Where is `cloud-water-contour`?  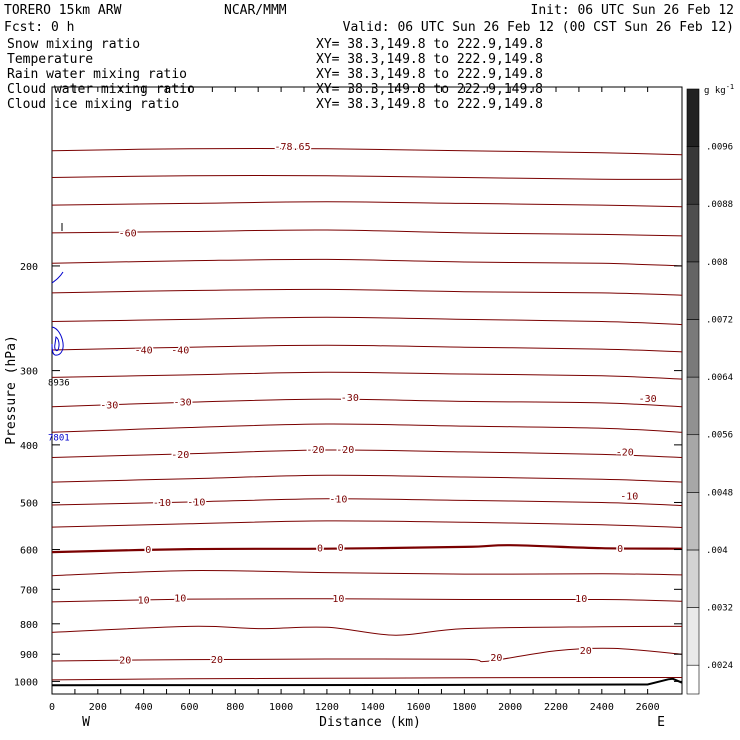
cloud-water-contour is located at coordinates (57, 277).